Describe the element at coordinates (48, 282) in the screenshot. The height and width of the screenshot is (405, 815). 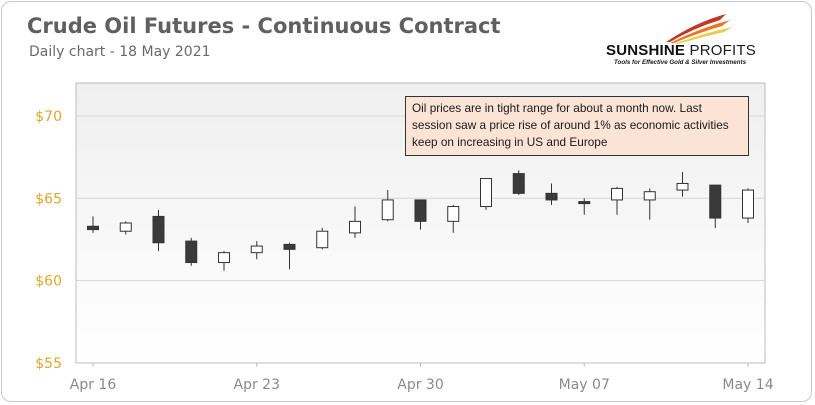
I see `y-tick-label: $60` at that location.